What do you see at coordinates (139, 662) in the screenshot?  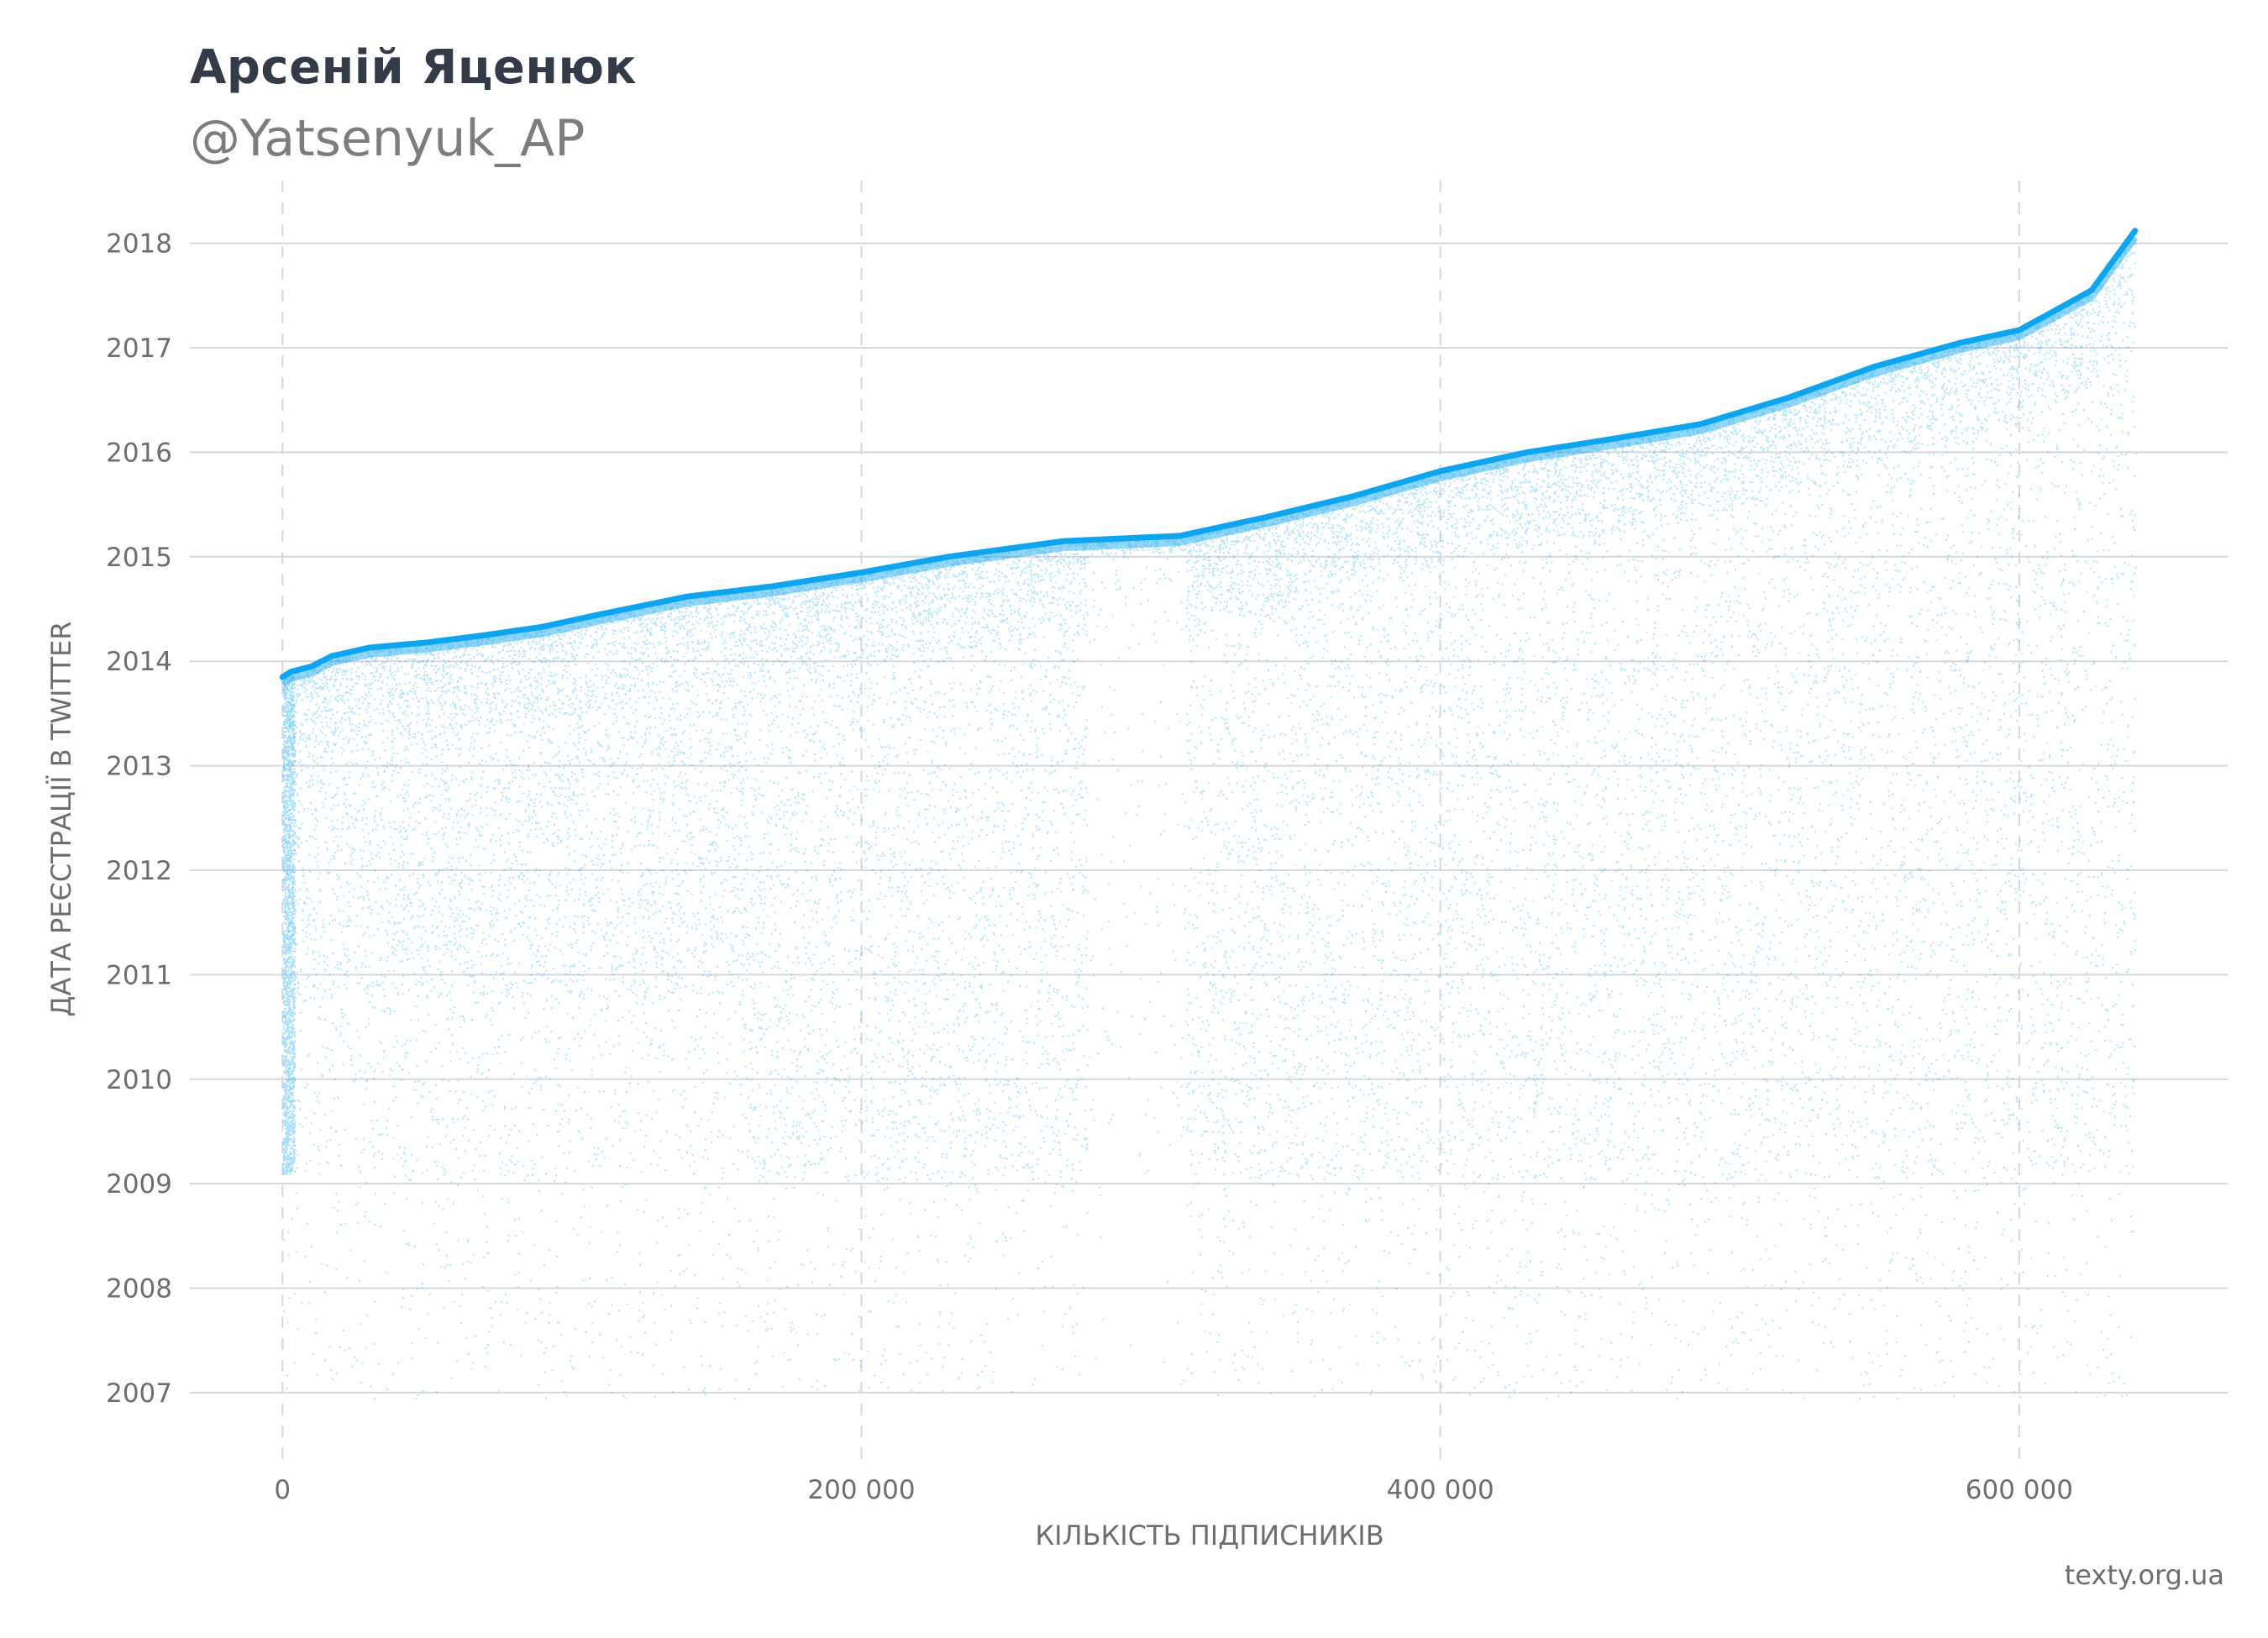 I see `y-tick-label-2014: 2014` at bounding box center [139, 662].